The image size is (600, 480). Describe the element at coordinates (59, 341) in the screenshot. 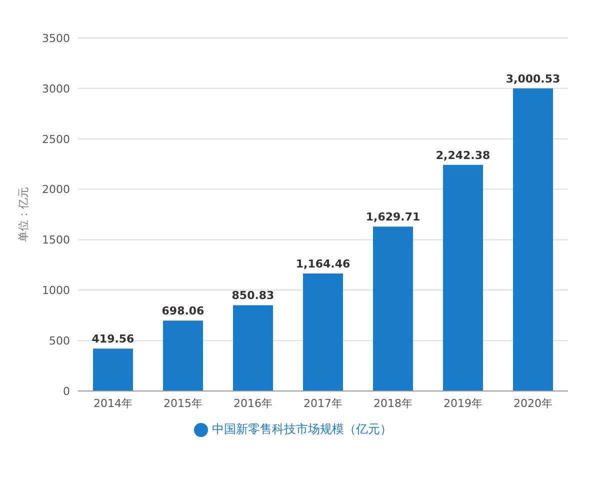

I see `y-tick-label: 500` at that location.